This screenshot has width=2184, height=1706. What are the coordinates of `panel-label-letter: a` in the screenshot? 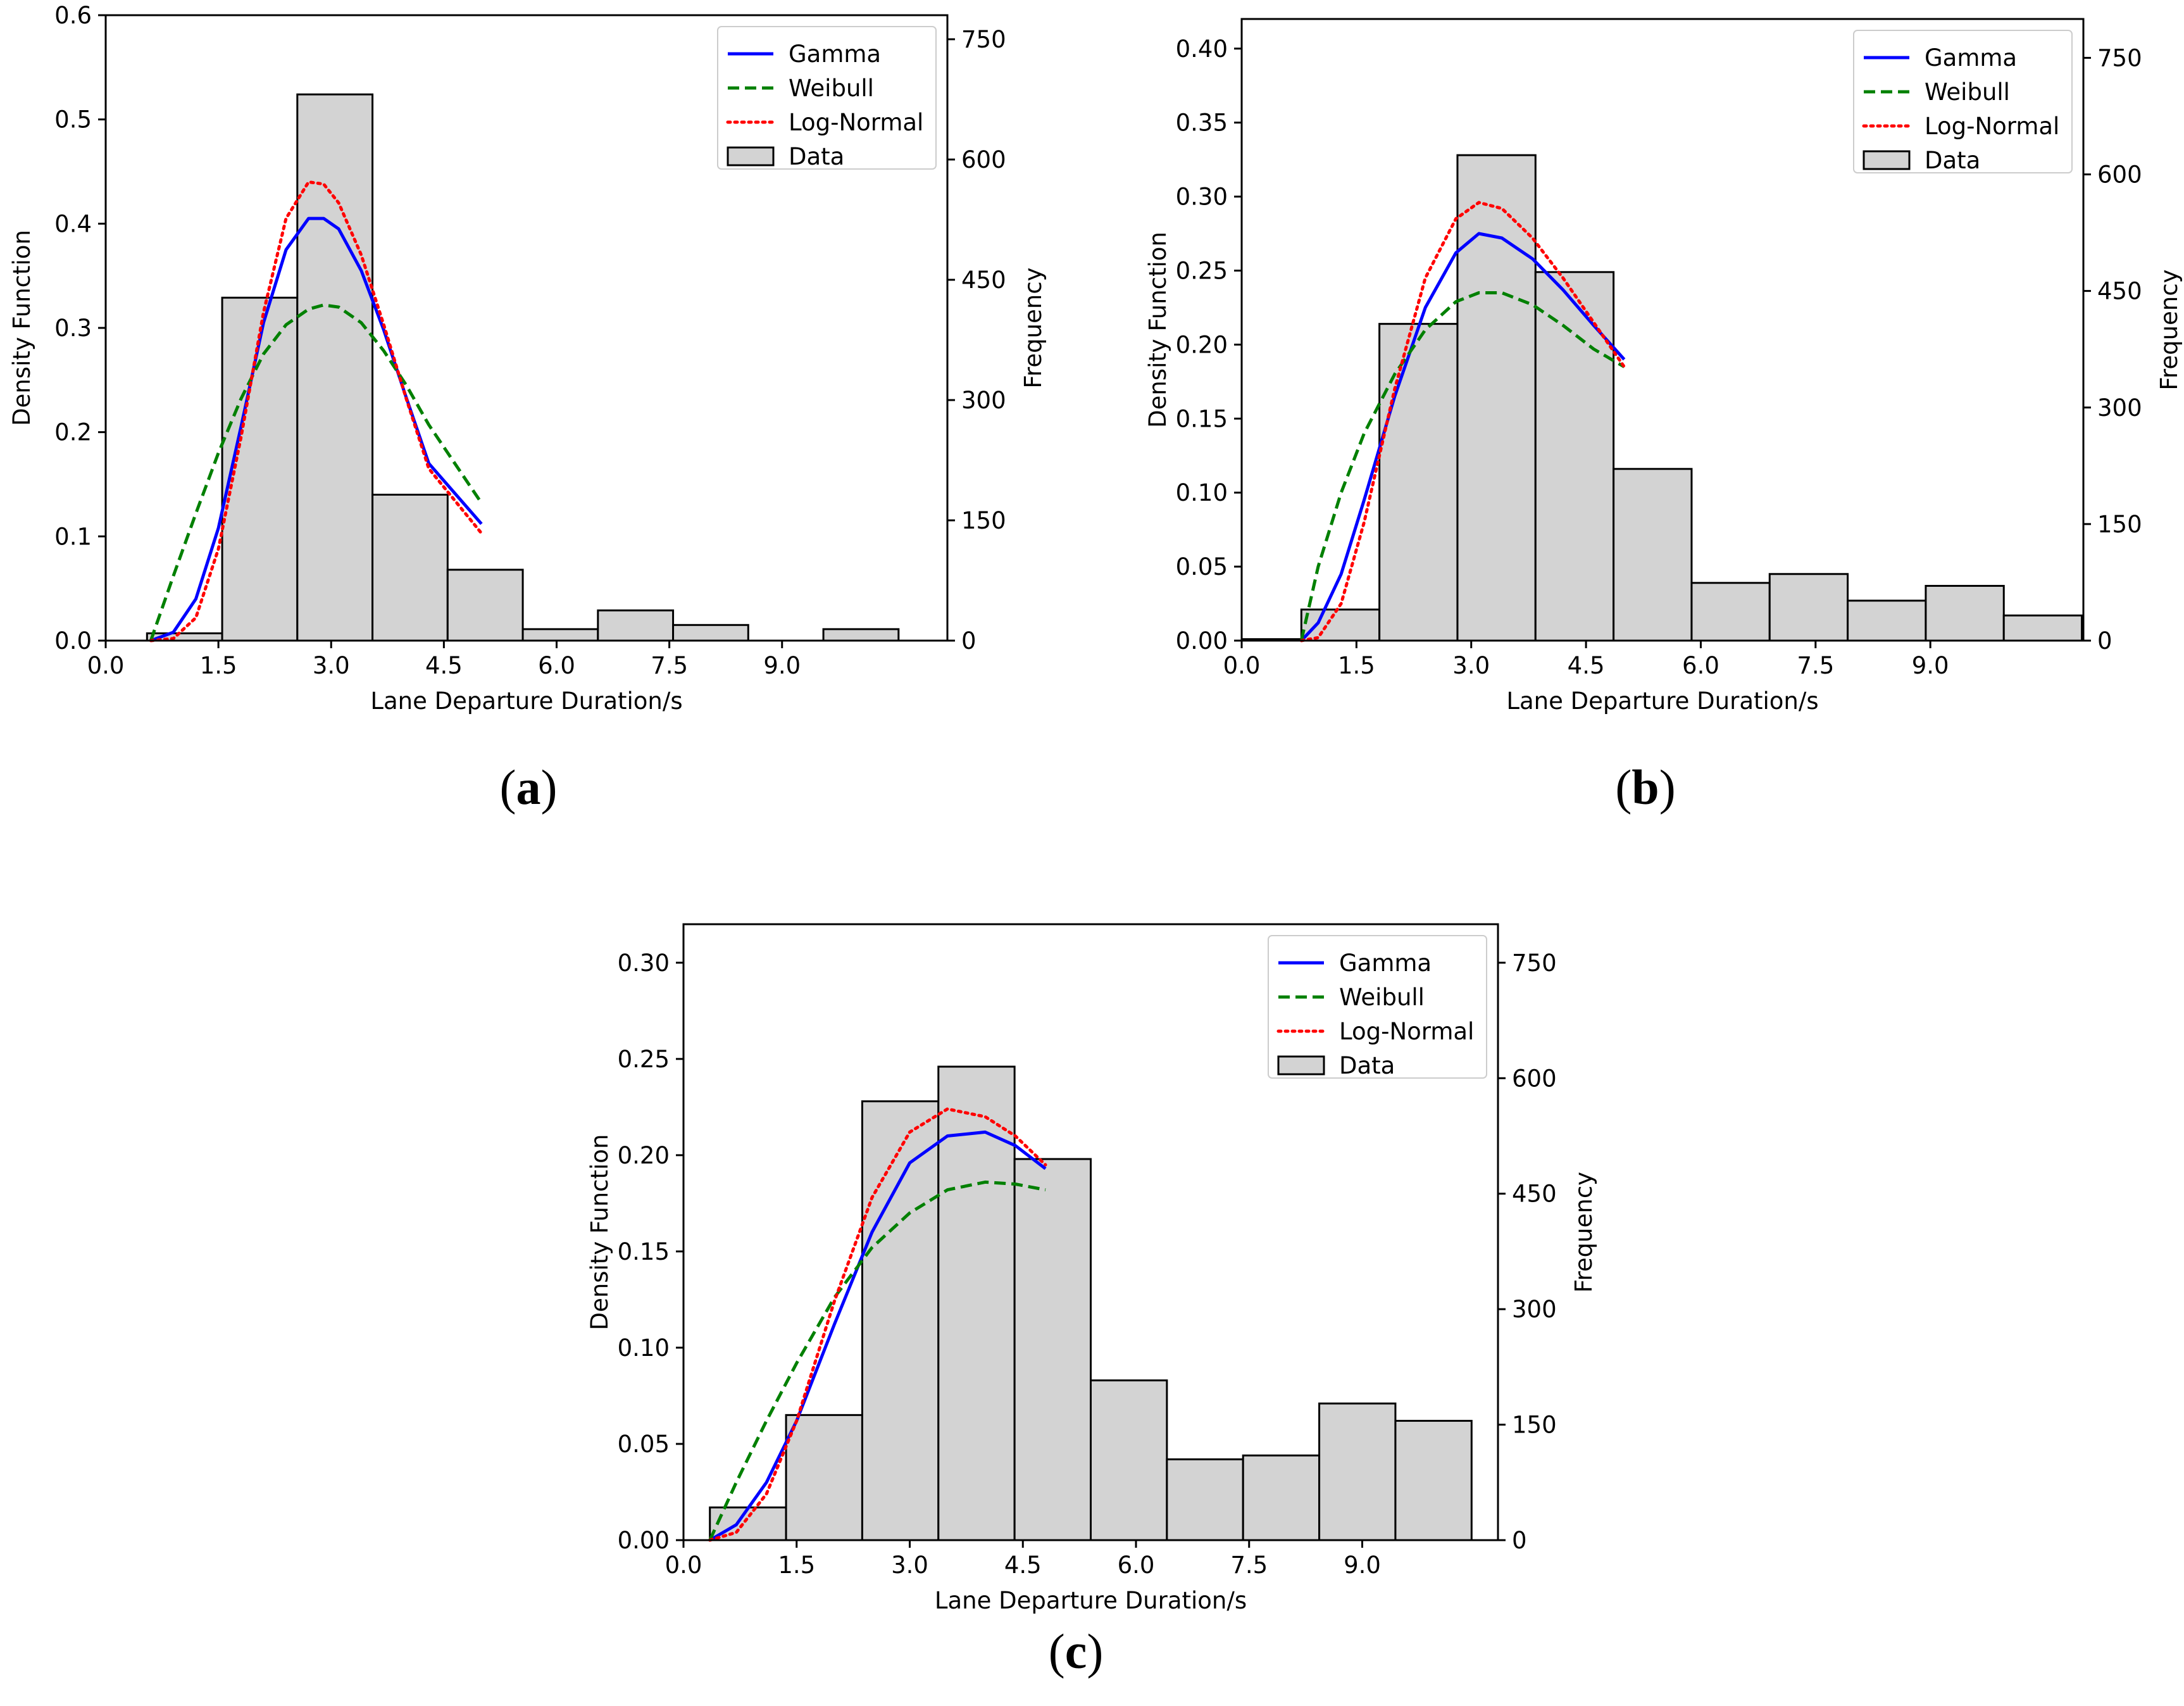 It's located at (528, 787).